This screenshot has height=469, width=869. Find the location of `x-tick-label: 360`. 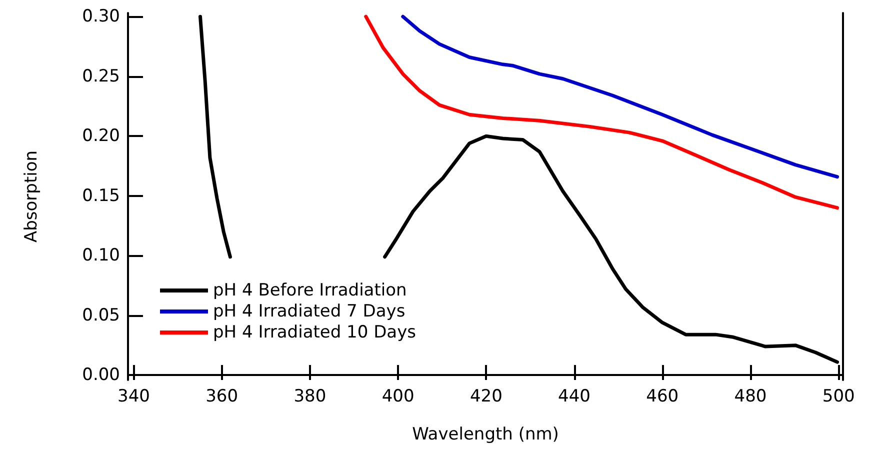

x-tick-label: 360 is located at coordinates (222, 396).